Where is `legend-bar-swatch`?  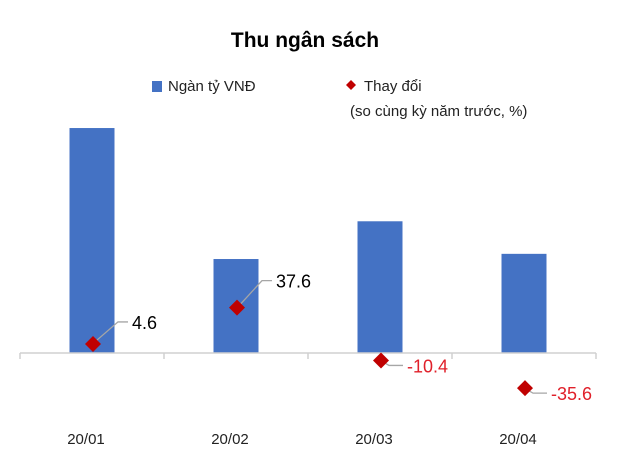
legend-bar-swatch is located at coordinates (157, 86).